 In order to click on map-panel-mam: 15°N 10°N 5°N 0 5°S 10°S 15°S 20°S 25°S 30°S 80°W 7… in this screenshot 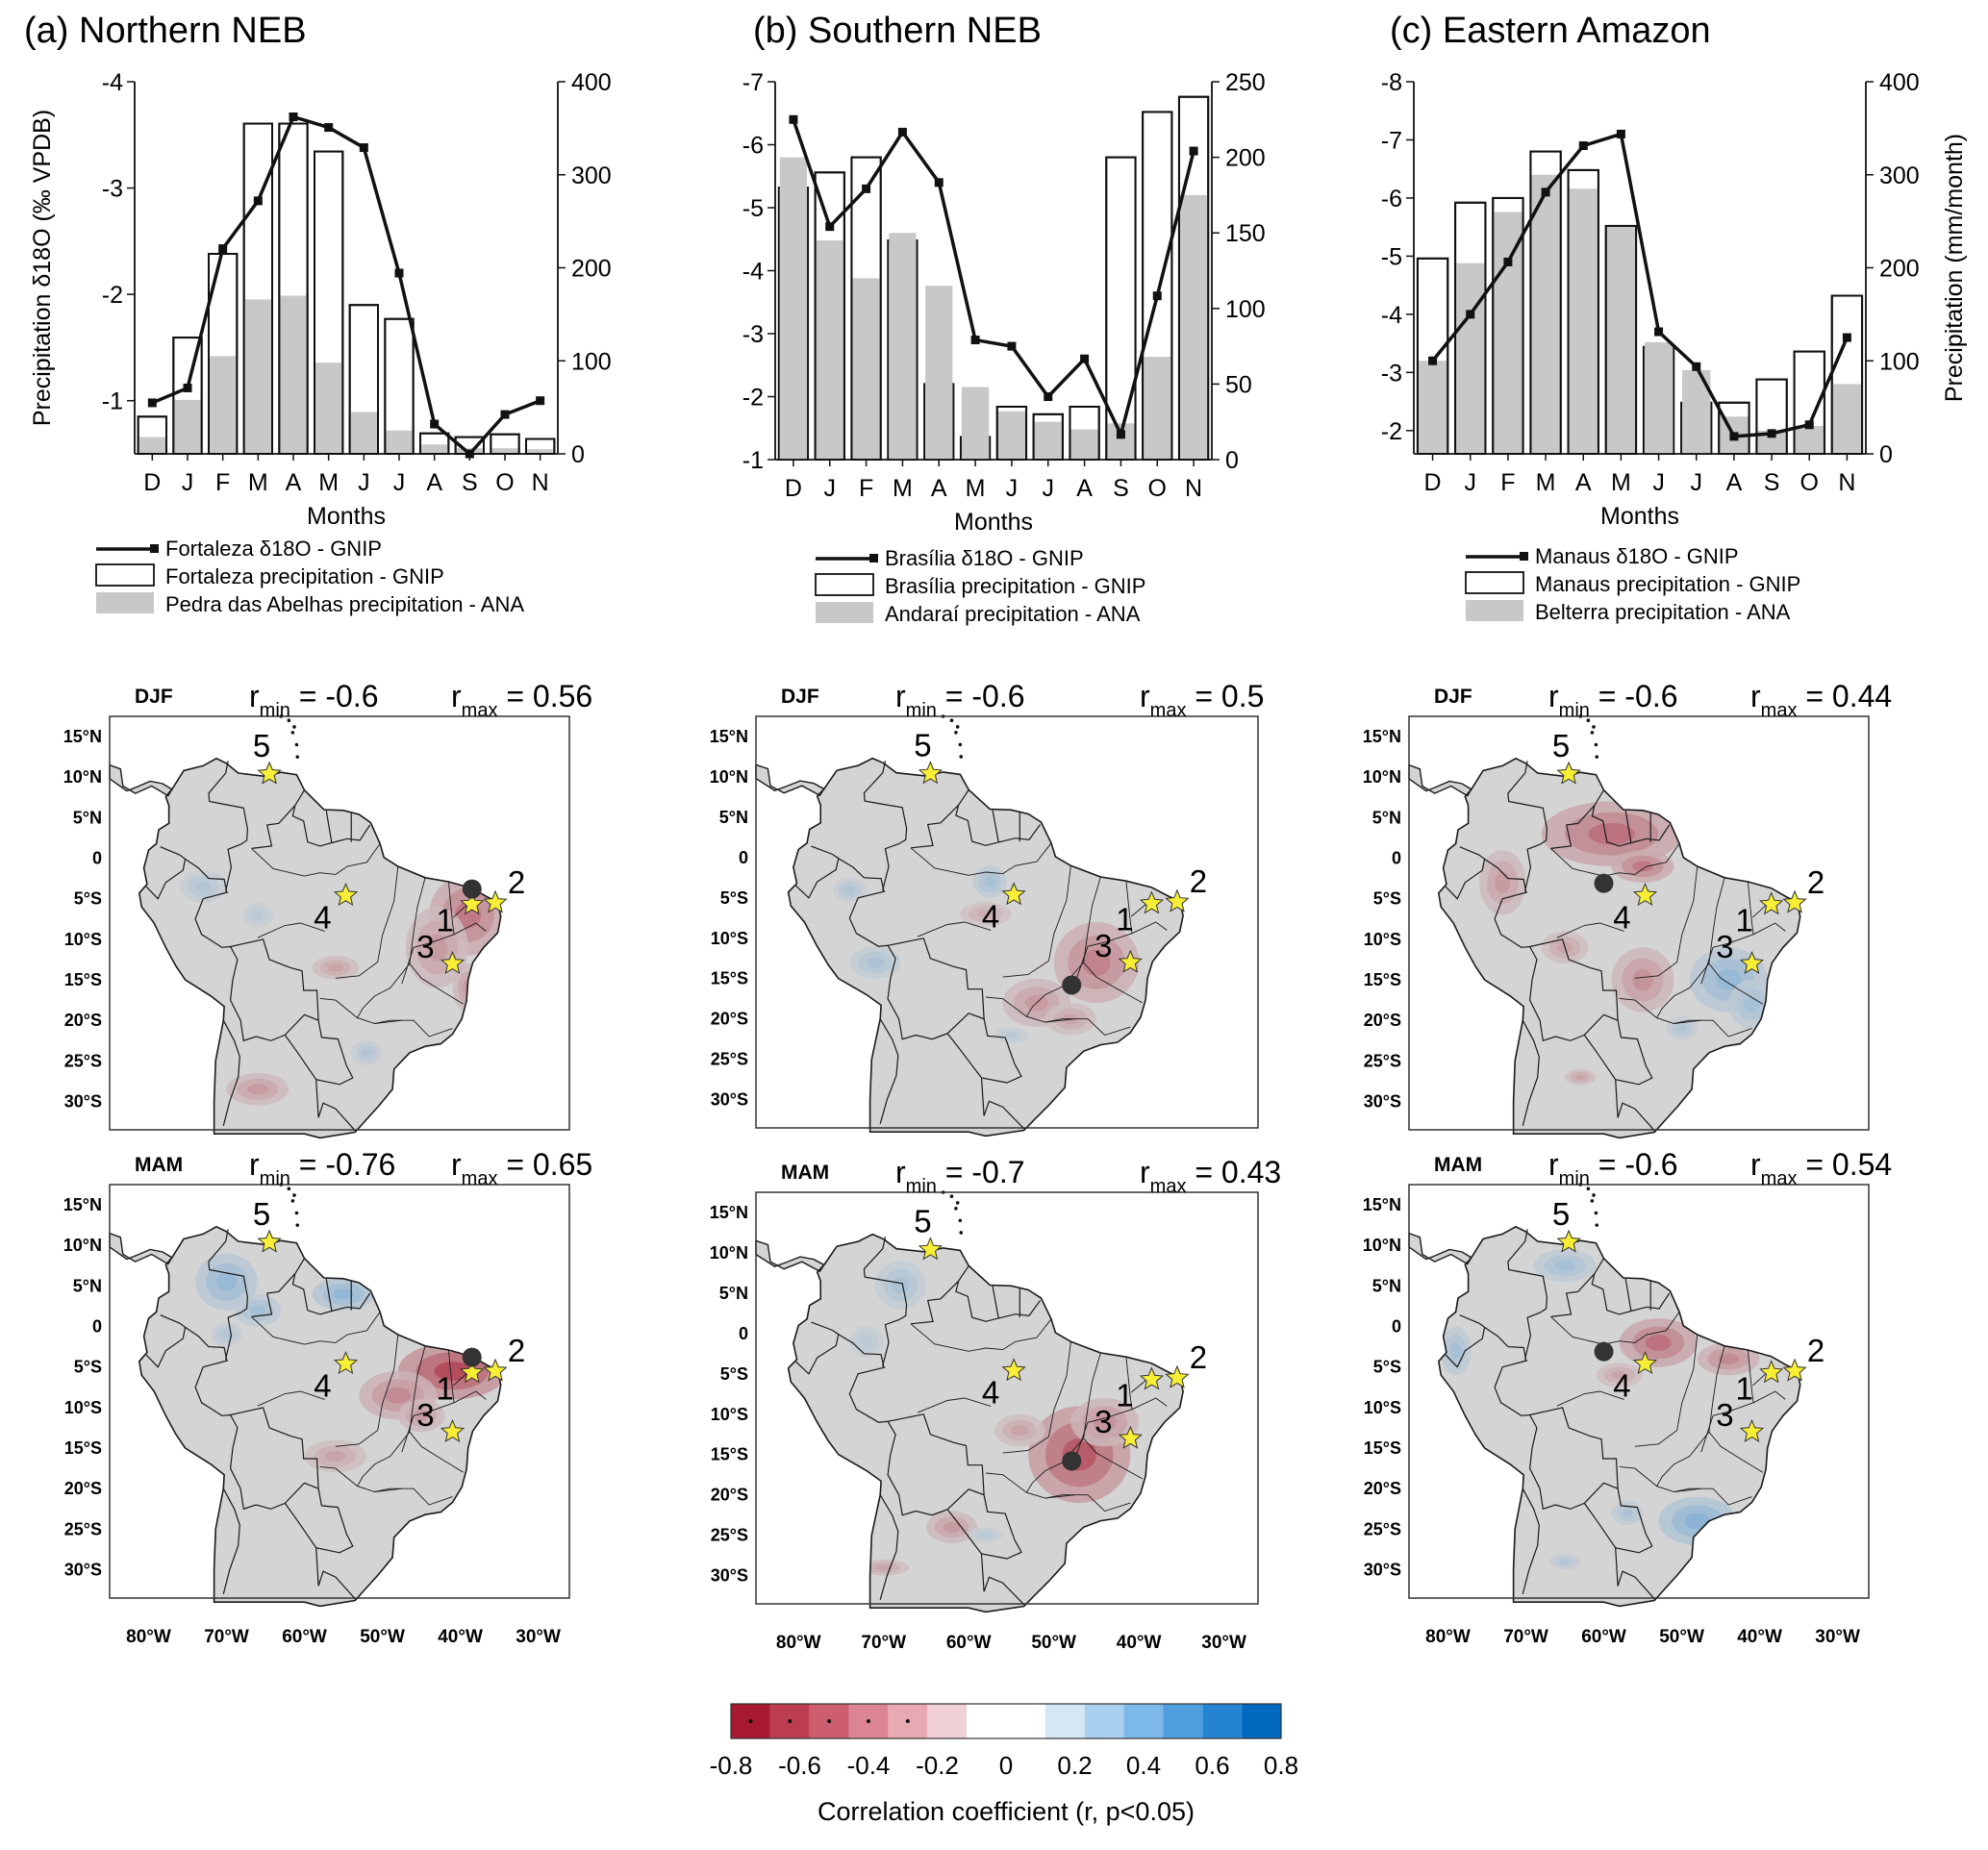, I will do `click(327, 1397)`.